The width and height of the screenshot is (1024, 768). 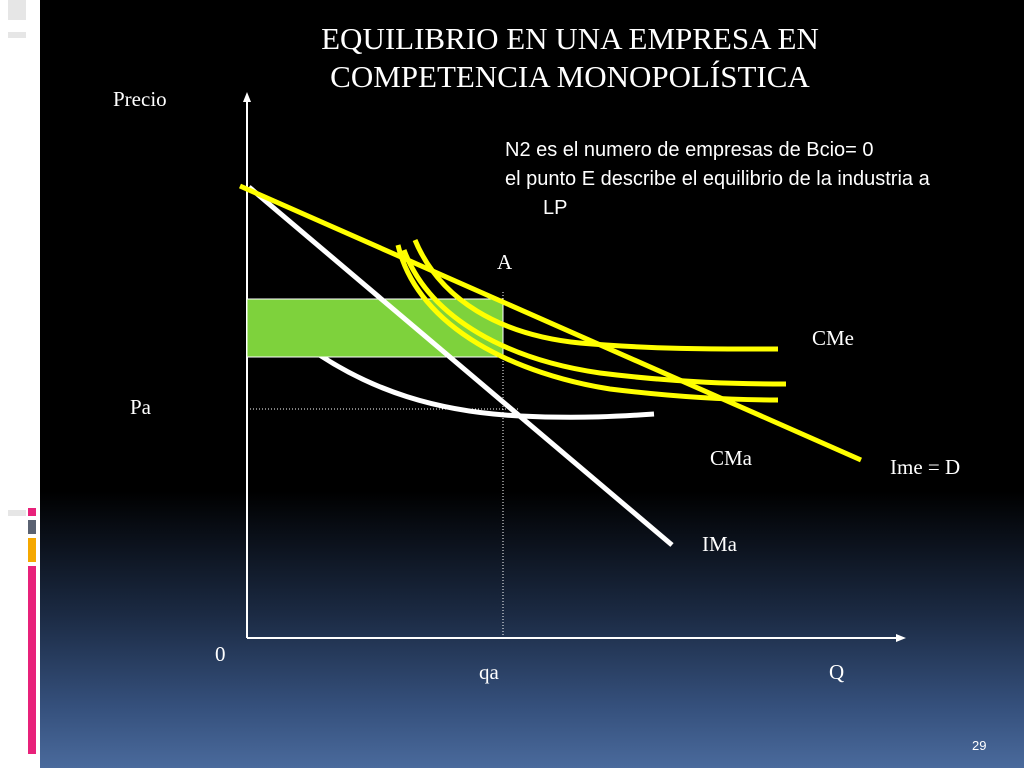 I want to click on x-axis-arrow, so click(x=901, y=638).